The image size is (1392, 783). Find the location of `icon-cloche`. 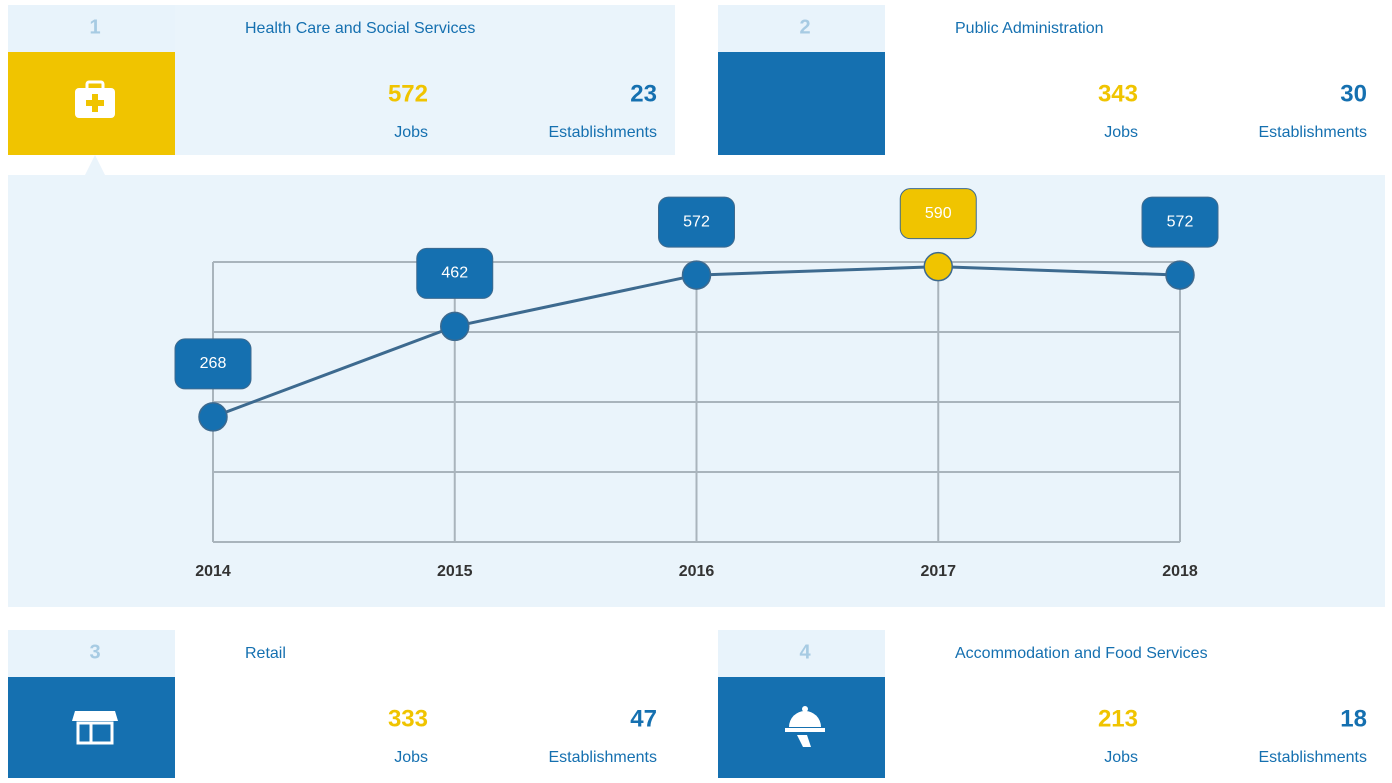

icon-cloche is located at coordinates (805, 726).